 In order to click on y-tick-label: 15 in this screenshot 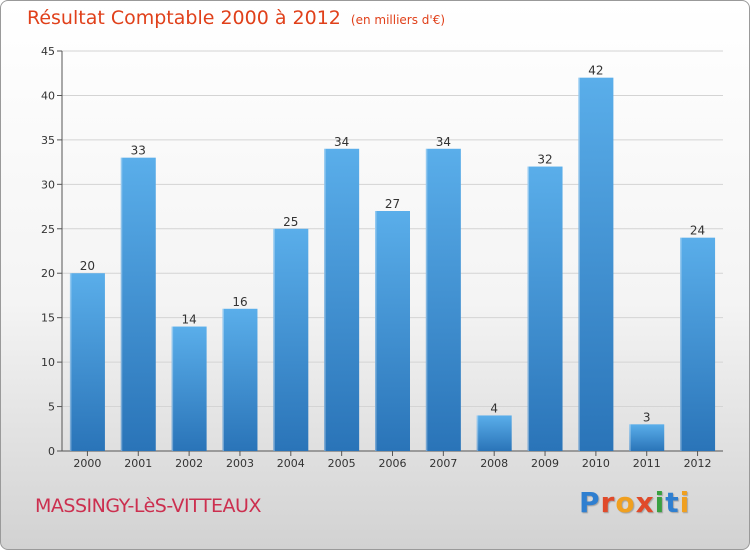, I will do `click(48, 318)`.